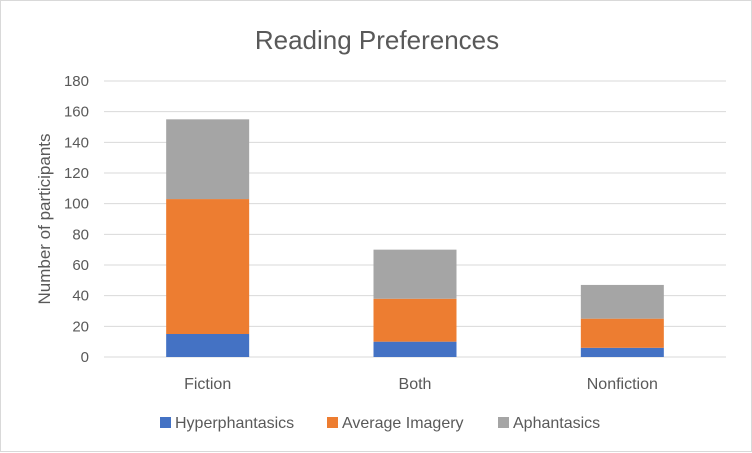 The image size is (752, 453). I want to click on y-tick-label-1: 20, so click(80, 326).